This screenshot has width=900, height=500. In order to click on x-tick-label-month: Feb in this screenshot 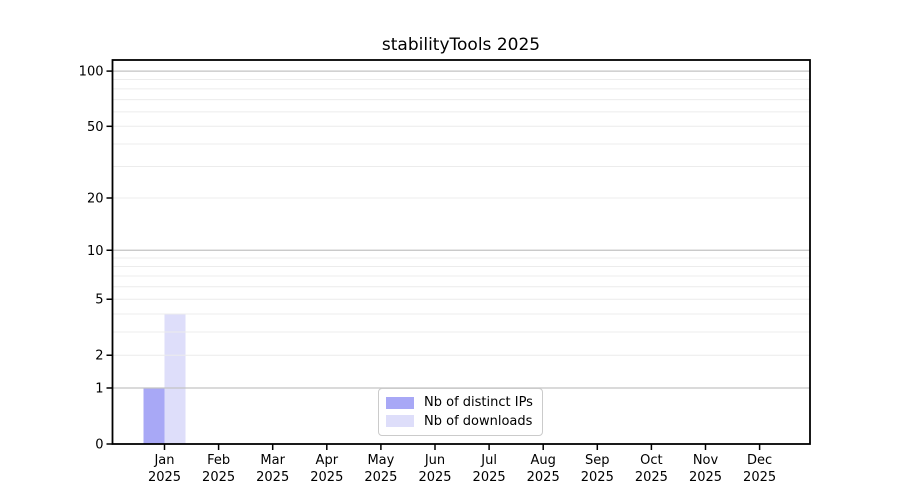, I will do `click(218, 460)`.